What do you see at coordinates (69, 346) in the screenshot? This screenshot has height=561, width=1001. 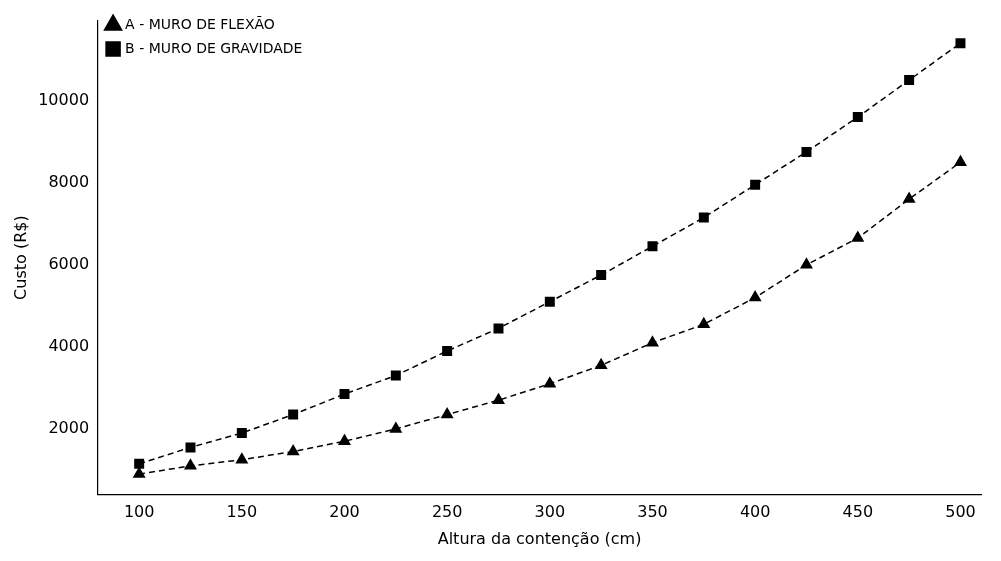 I see `y-tick-label: 4000` at bounding box center [69, 346].